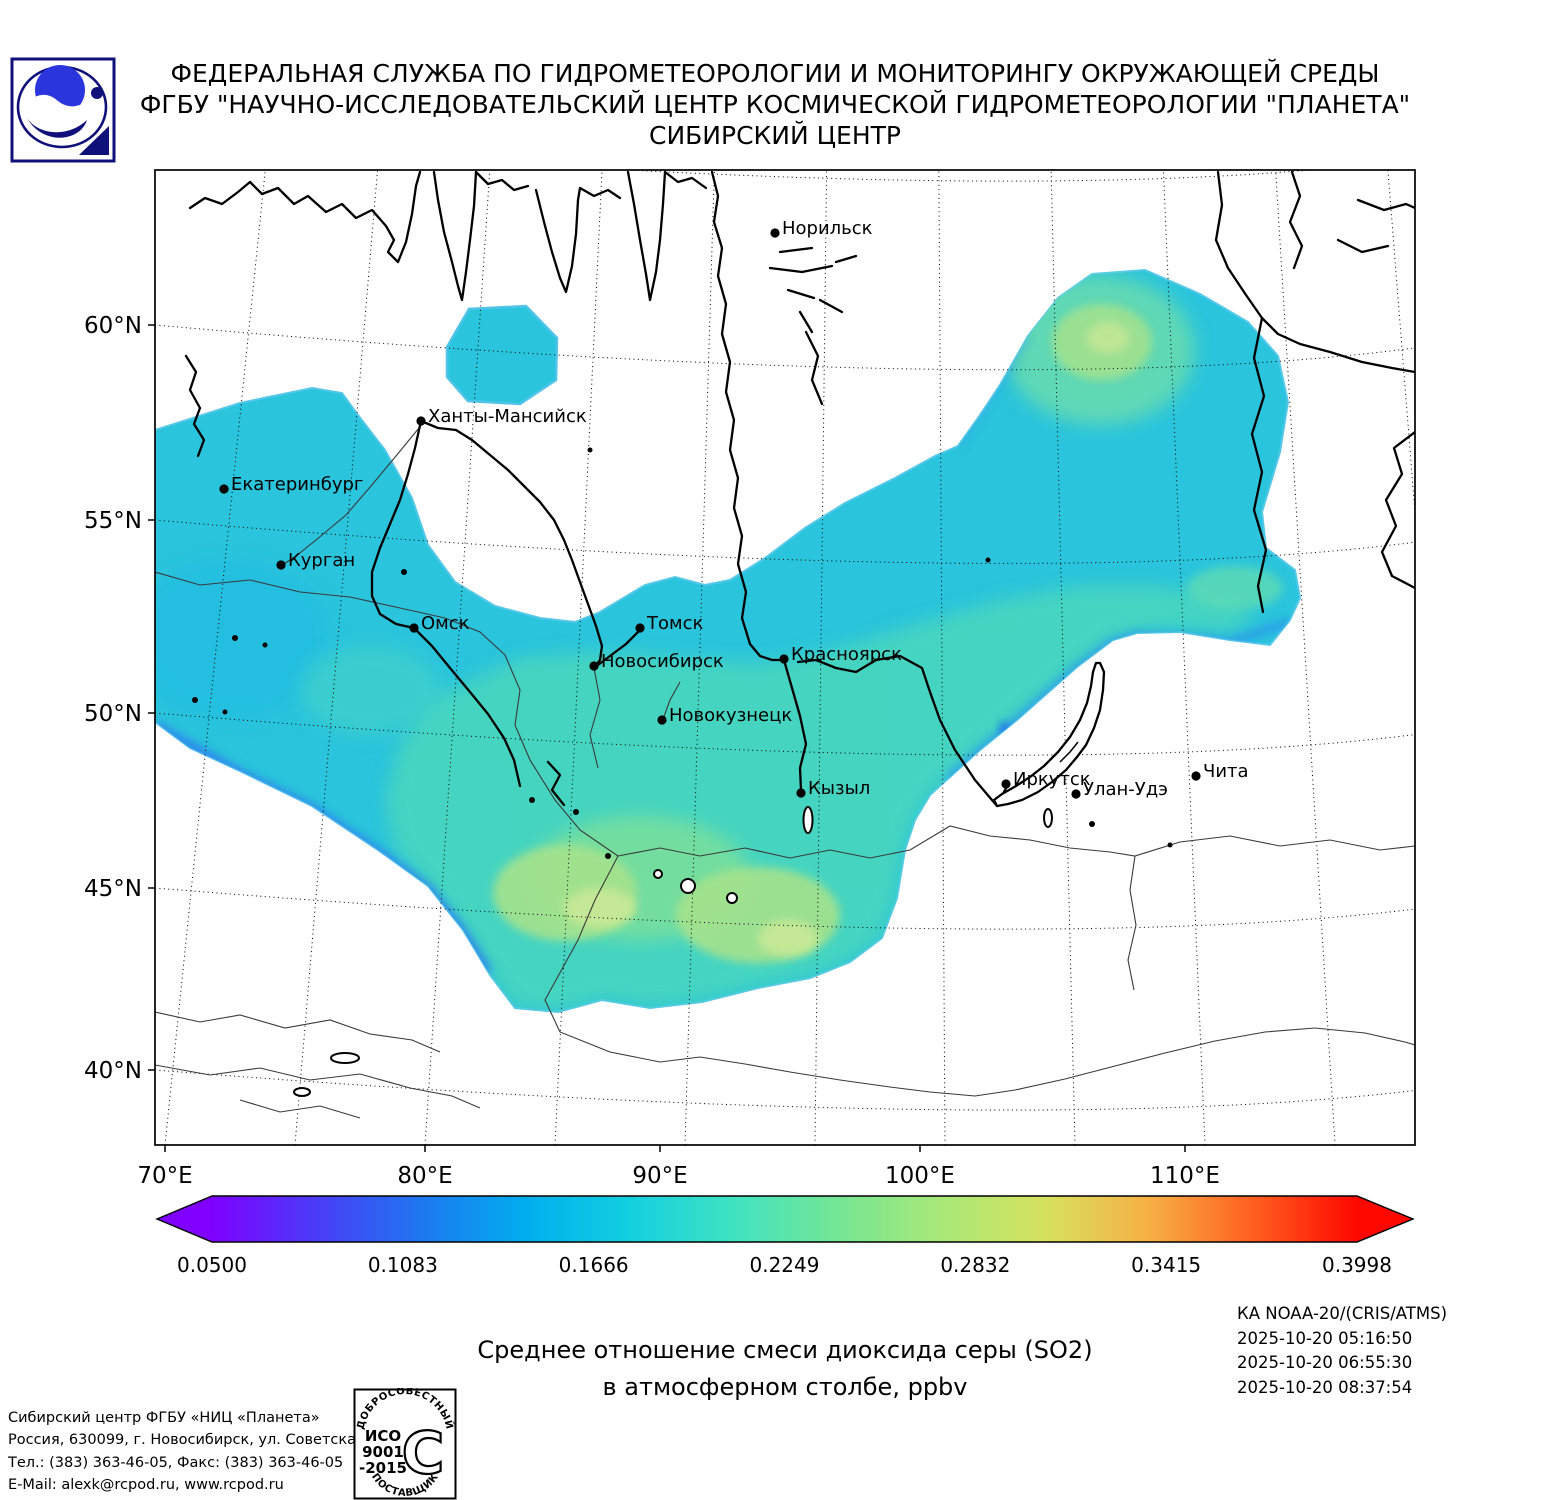 This screenshot has width=1550, height=1500. I want to click on colorbar-bar, so click(785, 1219).